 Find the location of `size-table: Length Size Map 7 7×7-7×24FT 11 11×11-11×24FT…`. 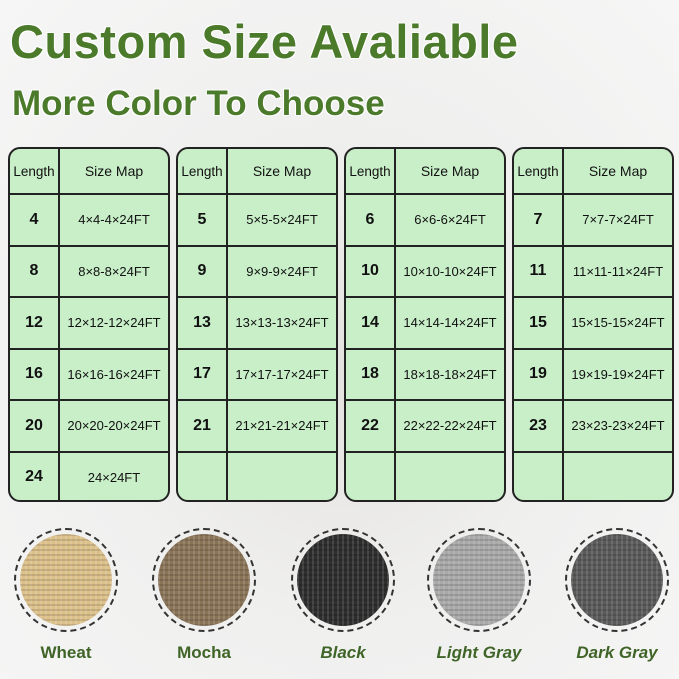

size-table: Length Size Map 7 7×7-7×24FT 11 11×11-11×24FT… is located at coordinates (593, 324).